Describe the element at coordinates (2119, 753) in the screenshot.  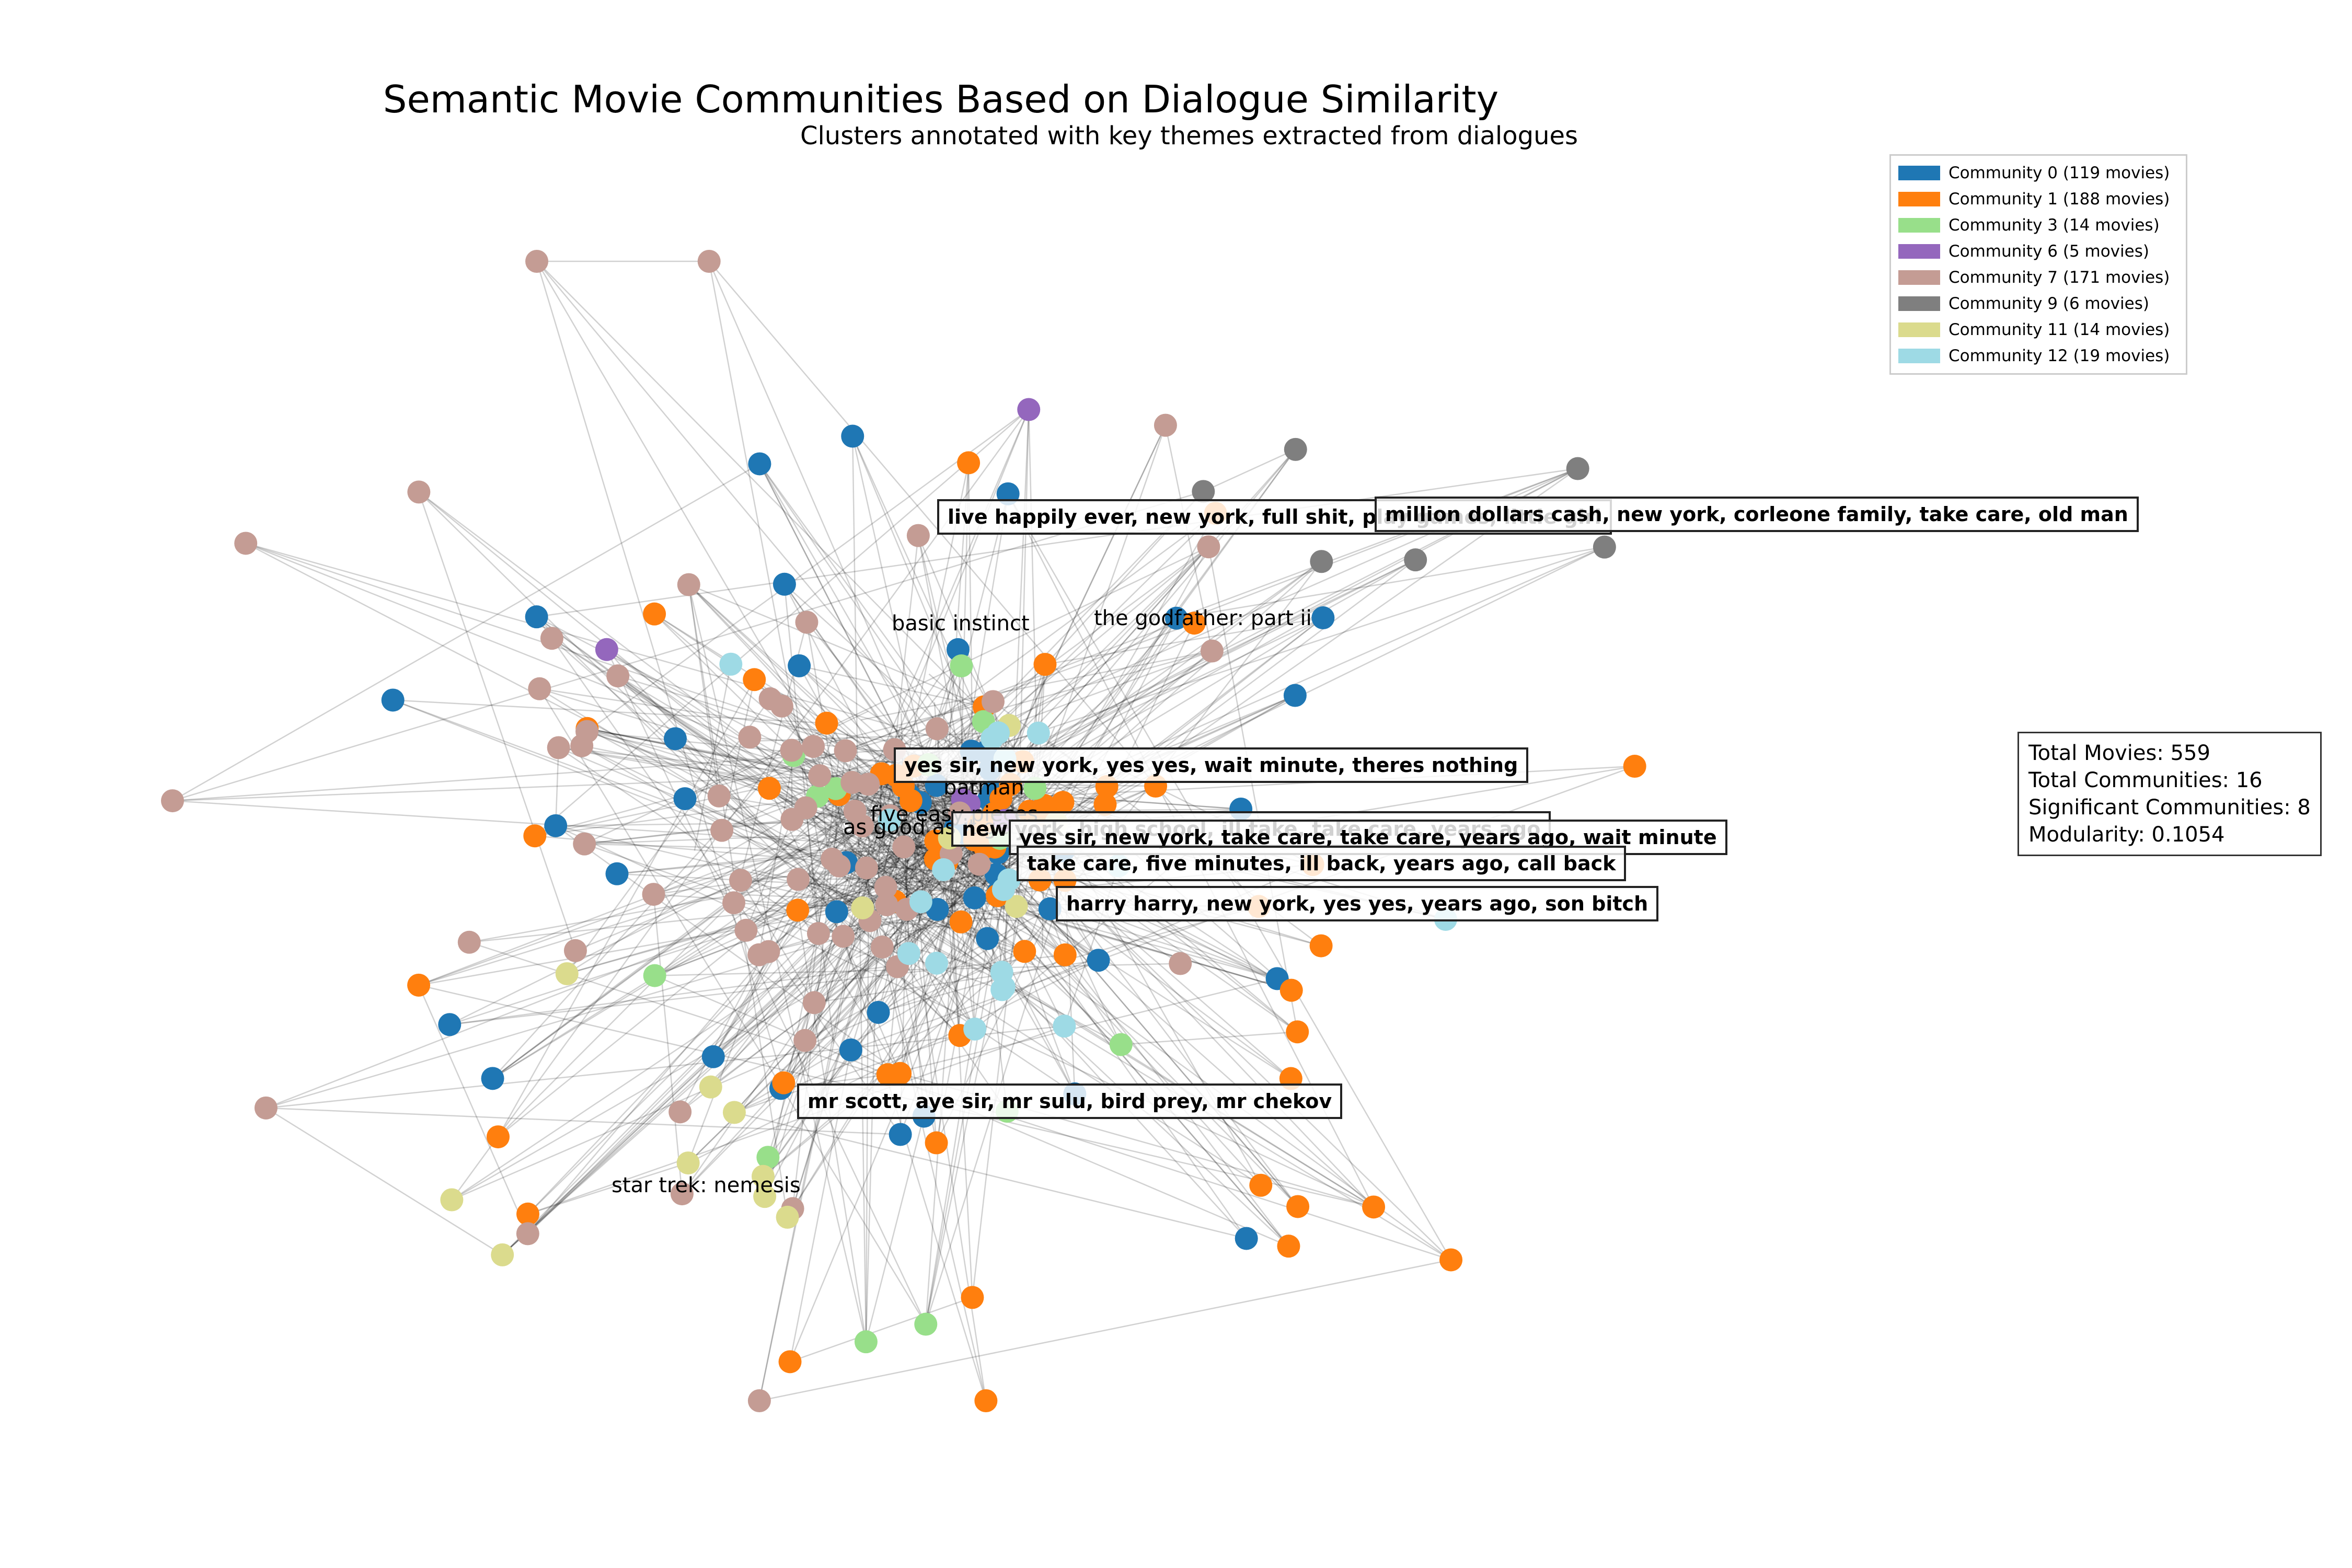
I see `stat-total-movies: Total Movies: 559` at that location.